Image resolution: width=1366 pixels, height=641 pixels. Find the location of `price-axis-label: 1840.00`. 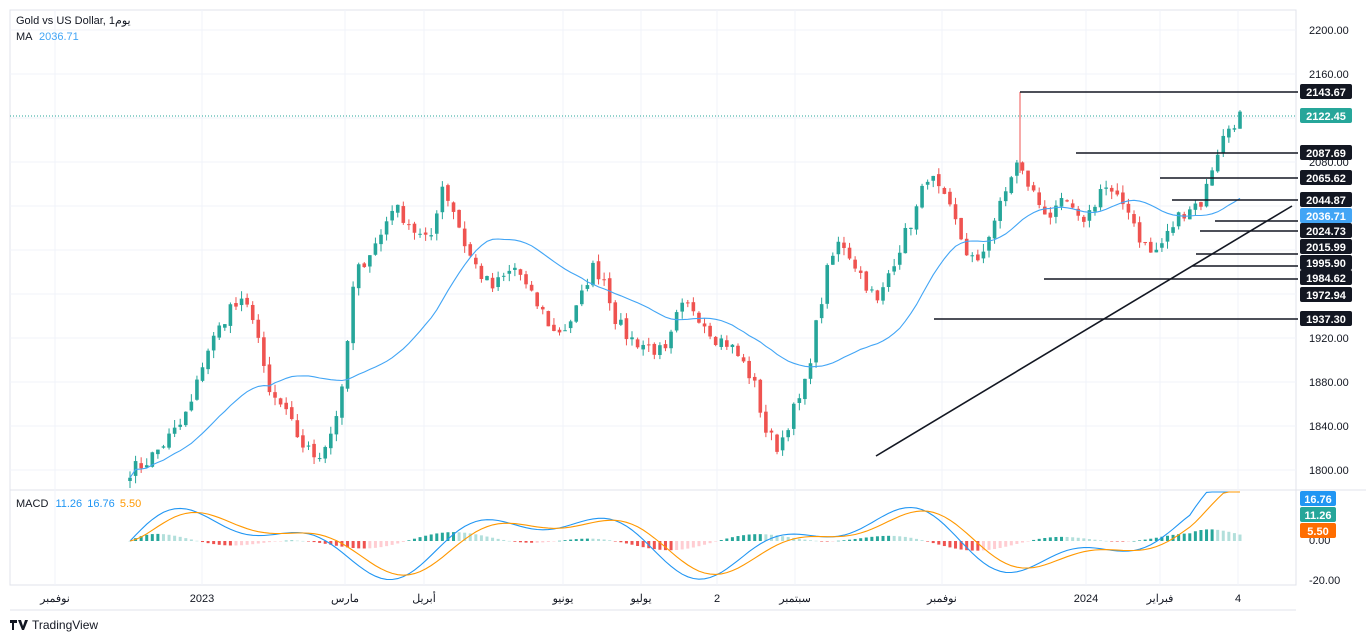

price-axis-label: 1840.00 is located at coordinates (1329, 427).